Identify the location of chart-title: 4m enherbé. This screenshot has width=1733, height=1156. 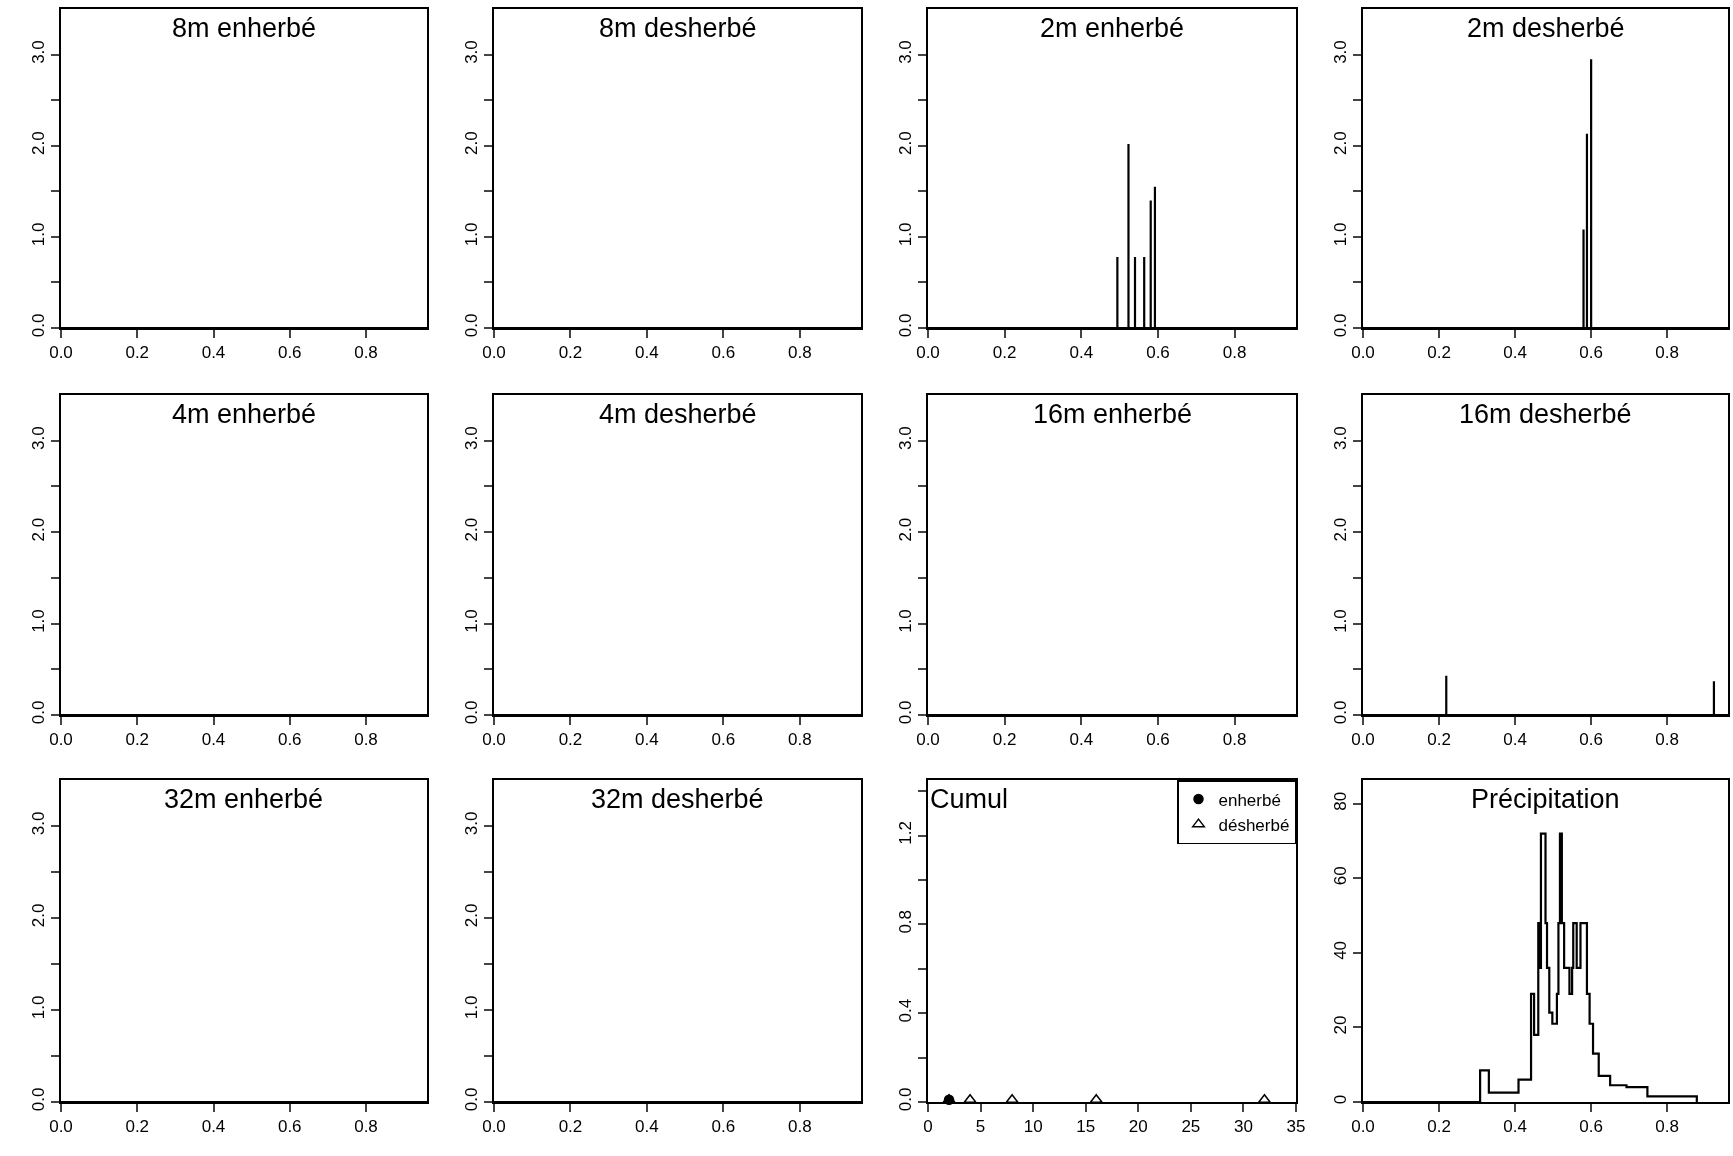
(244, 414).